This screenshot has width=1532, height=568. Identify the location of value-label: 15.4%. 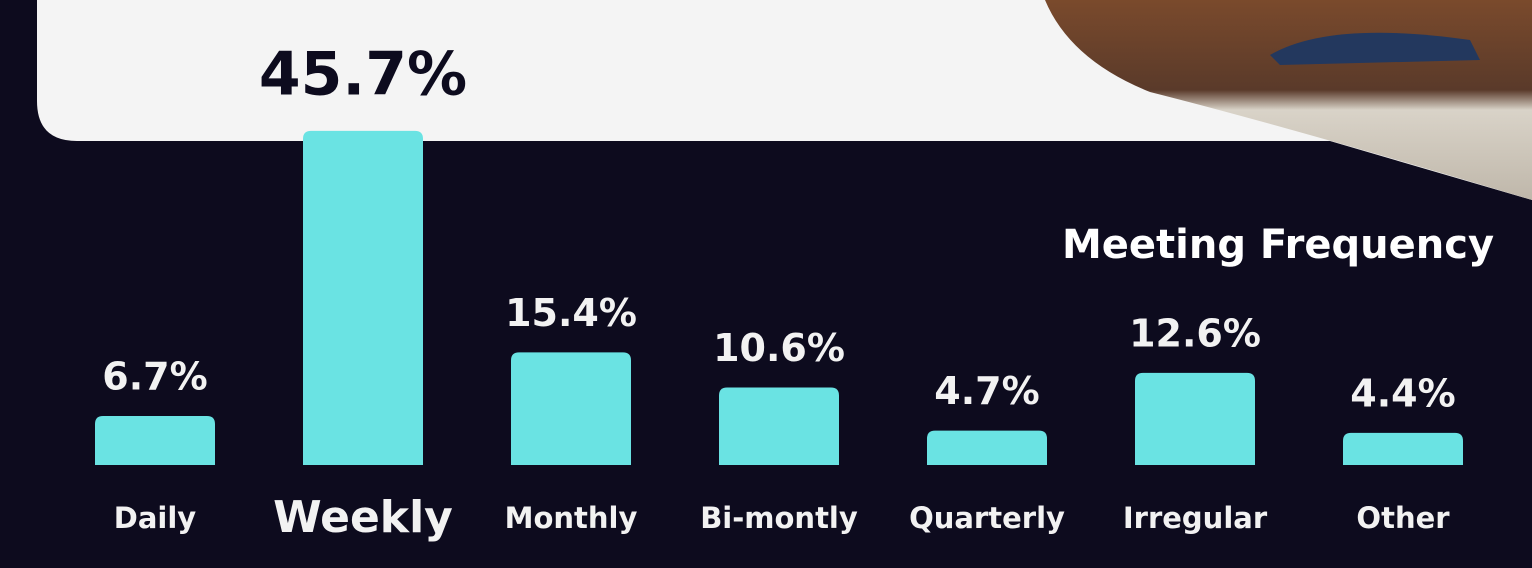
(571, 313).